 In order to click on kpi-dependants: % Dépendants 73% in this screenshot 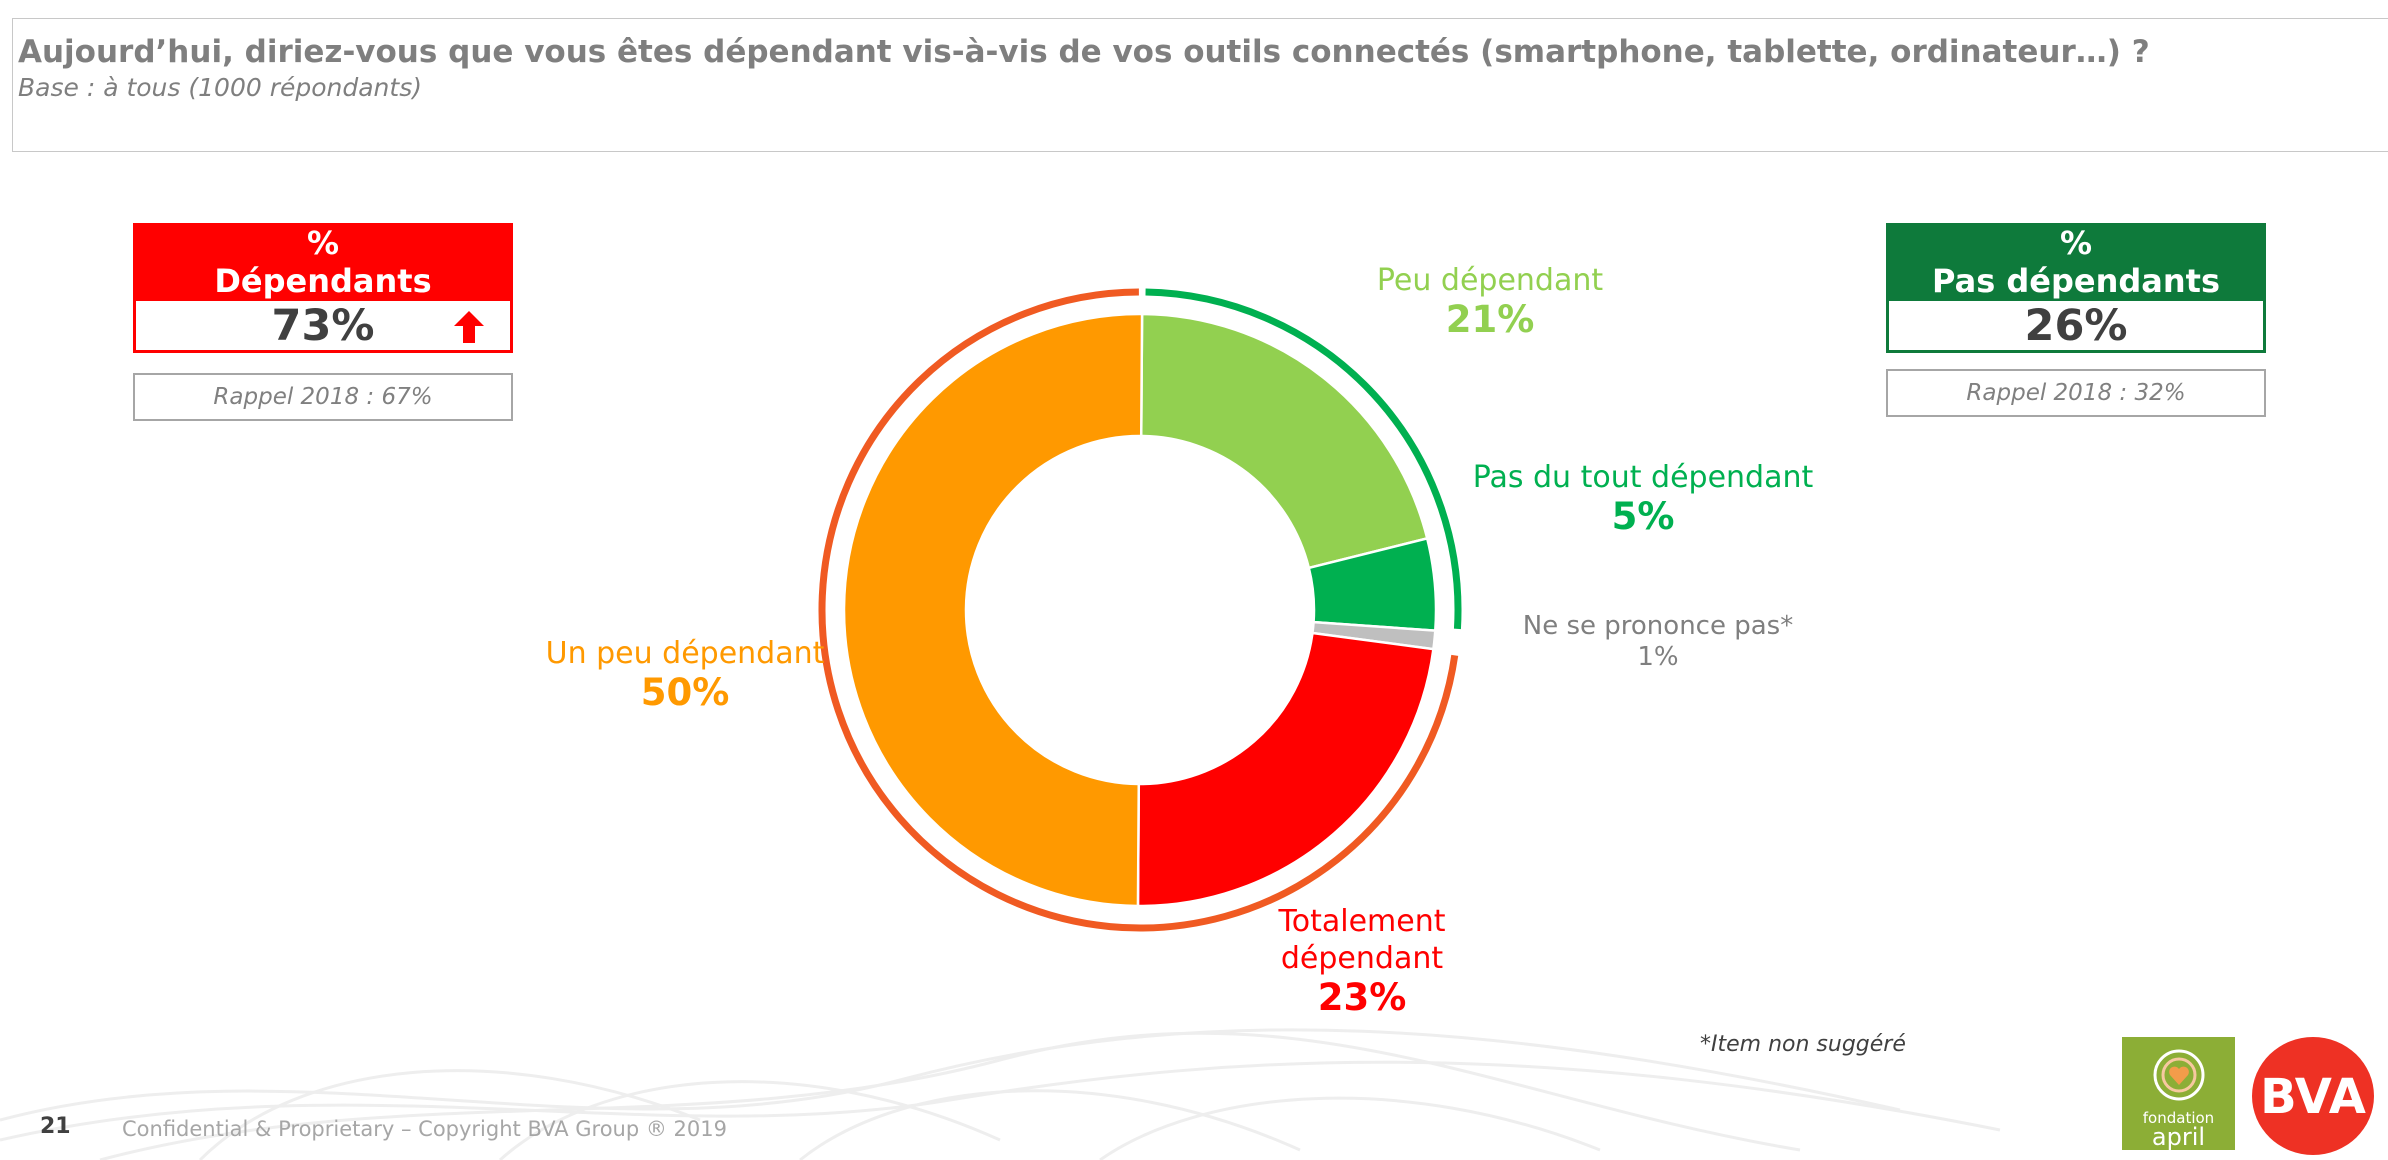, I will do `click(323, 288)`.